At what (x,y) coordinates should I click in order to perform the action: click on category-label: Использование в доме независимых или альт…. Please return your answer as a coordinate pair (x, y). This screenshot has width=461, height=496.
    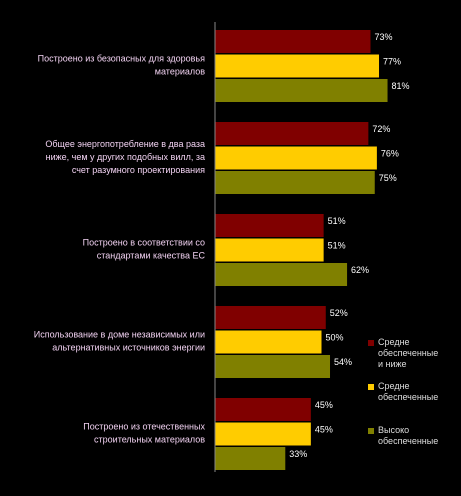
    Looking at the image, I should click on (119, 341).